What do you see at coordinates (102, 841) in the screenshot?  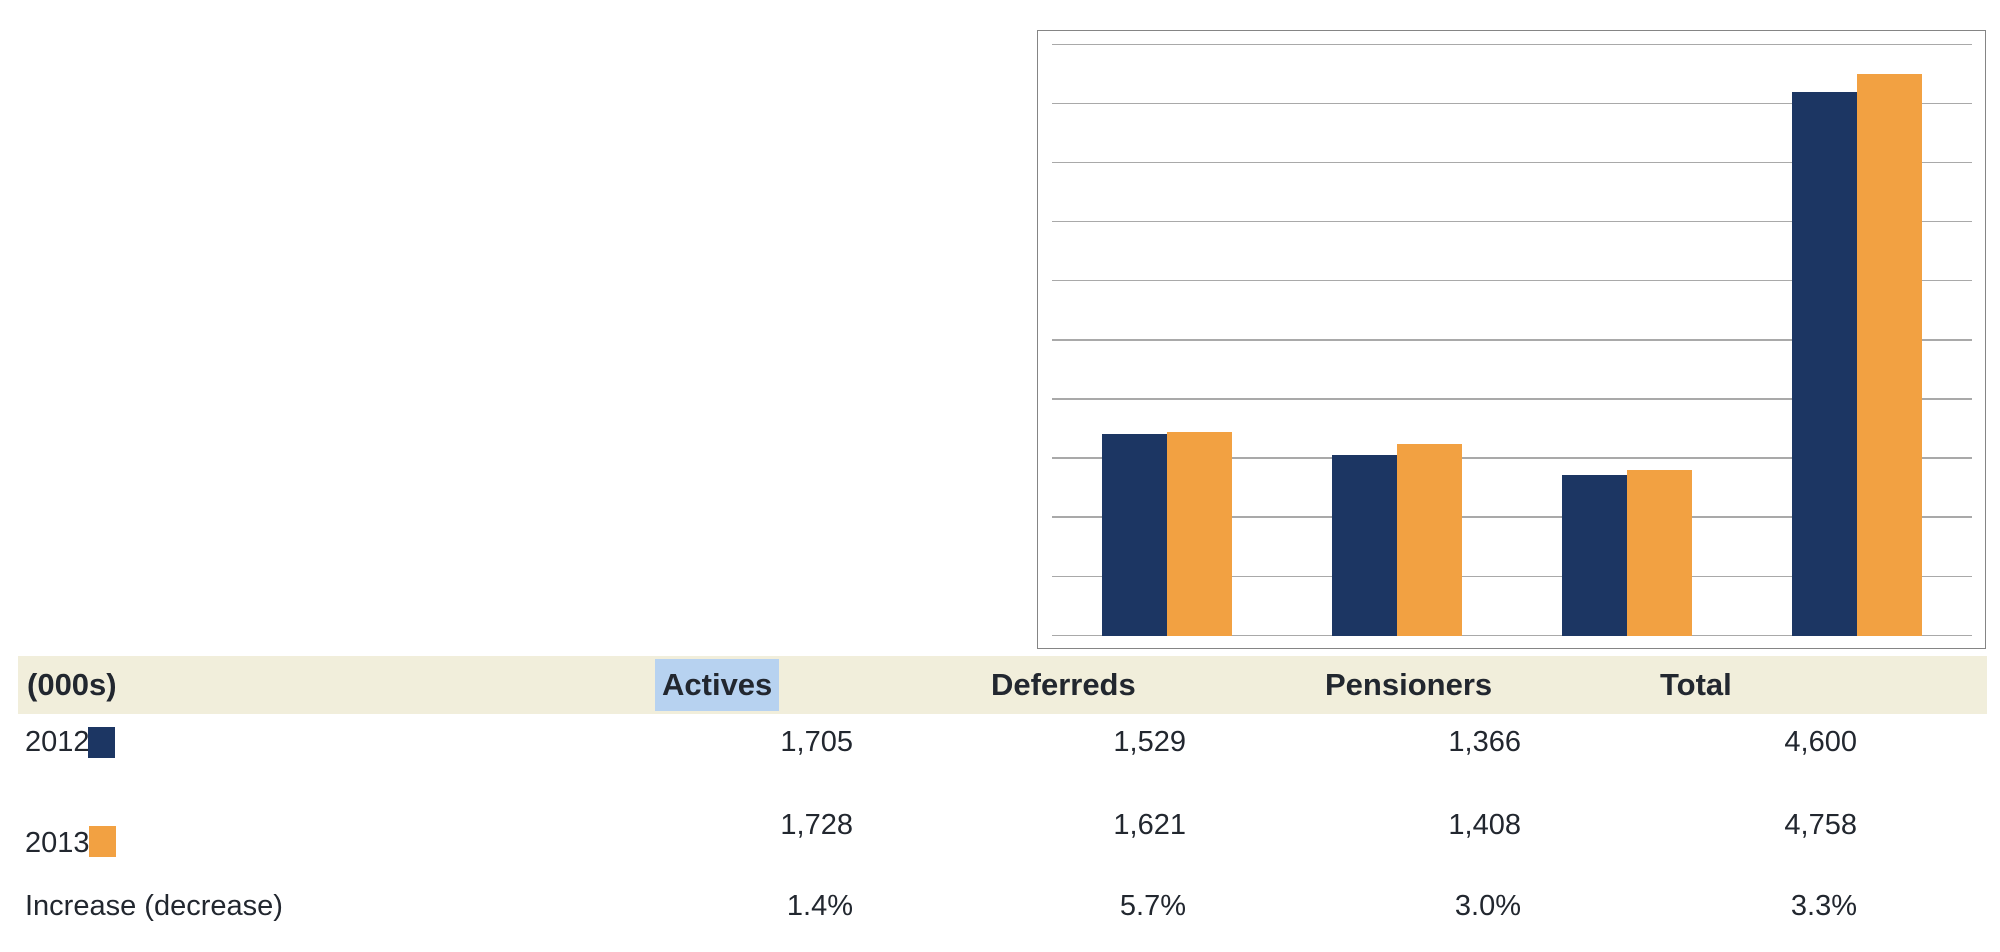 I see `legend-swatch-2013` at bounding box center [102, 841].